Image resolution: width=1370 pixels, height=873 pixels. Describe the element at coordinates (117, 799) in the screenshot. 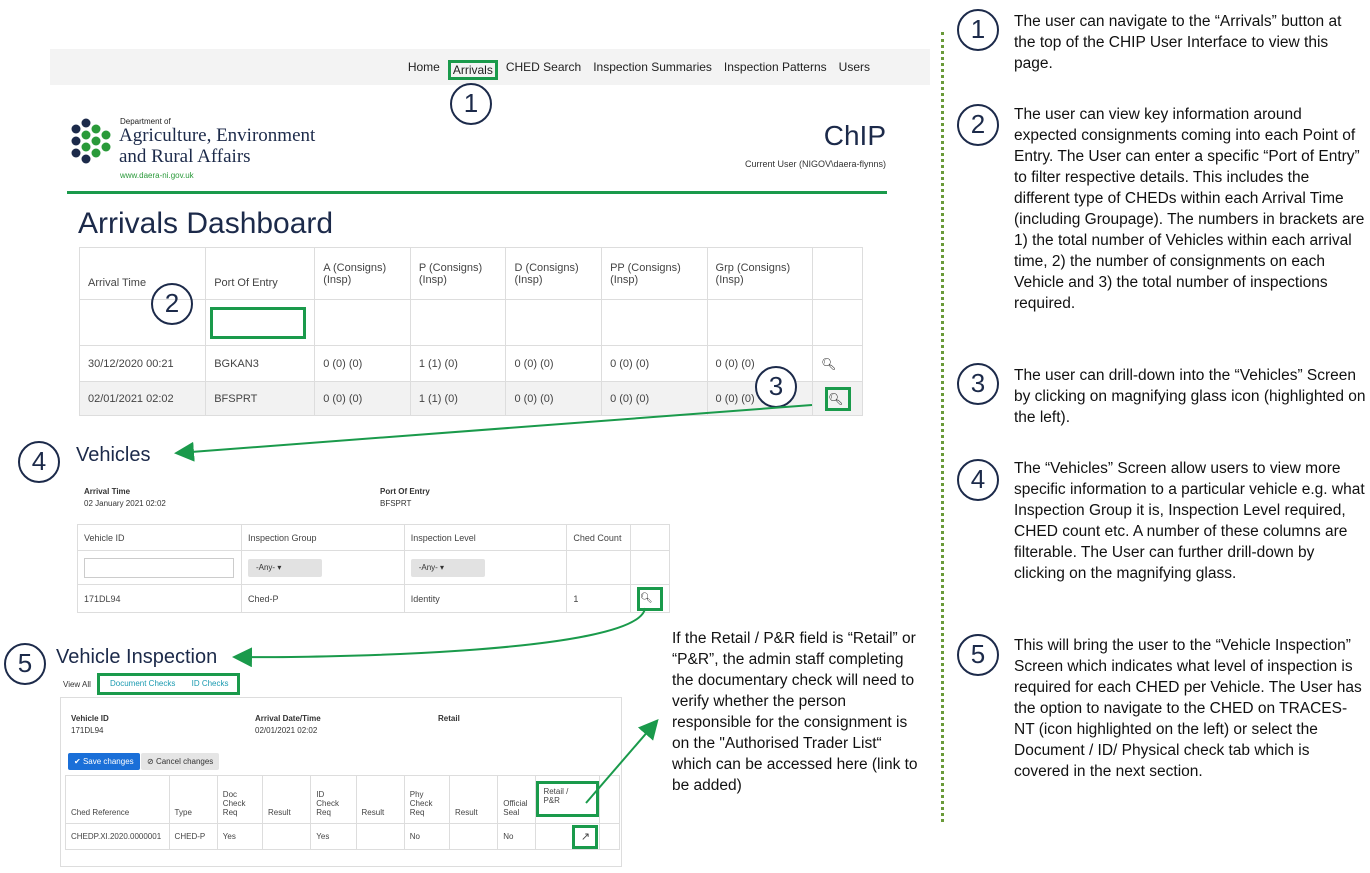

I see `col-ched-reference: Ched Reference` at that location.